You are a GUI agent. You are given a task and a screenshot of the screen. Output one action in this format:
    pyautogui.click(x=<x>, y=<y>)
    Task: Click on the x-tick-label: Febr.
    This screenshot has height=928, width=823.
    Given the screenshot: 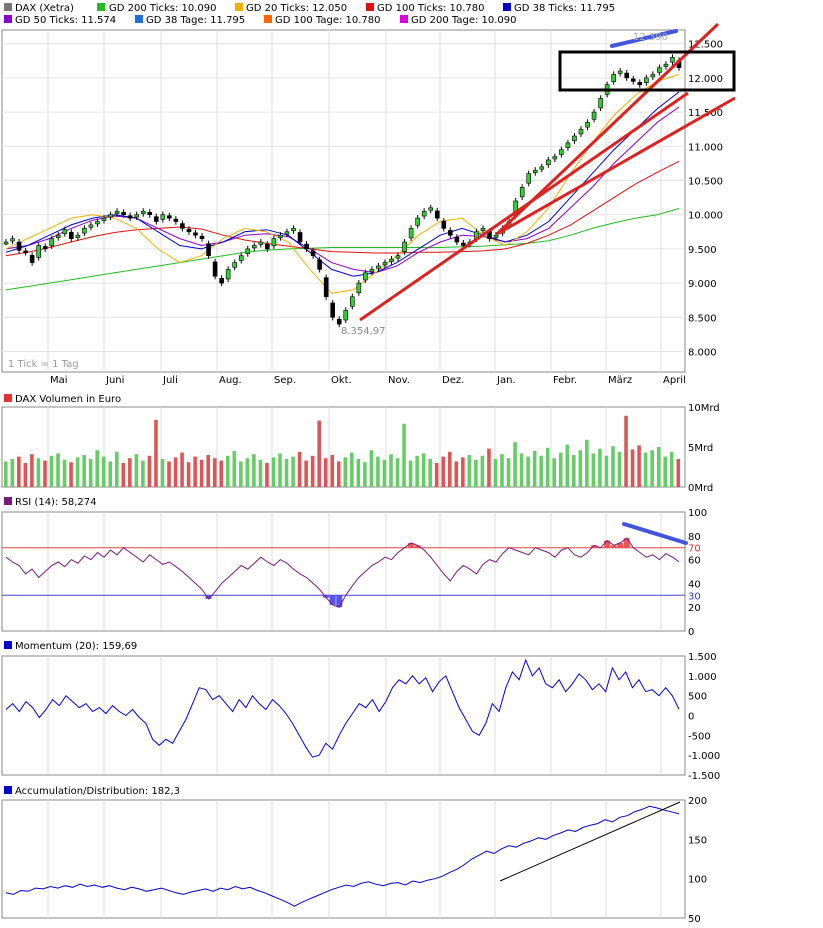 What is the action you would take?
    pyautogui.click(x=565, y=380)
    